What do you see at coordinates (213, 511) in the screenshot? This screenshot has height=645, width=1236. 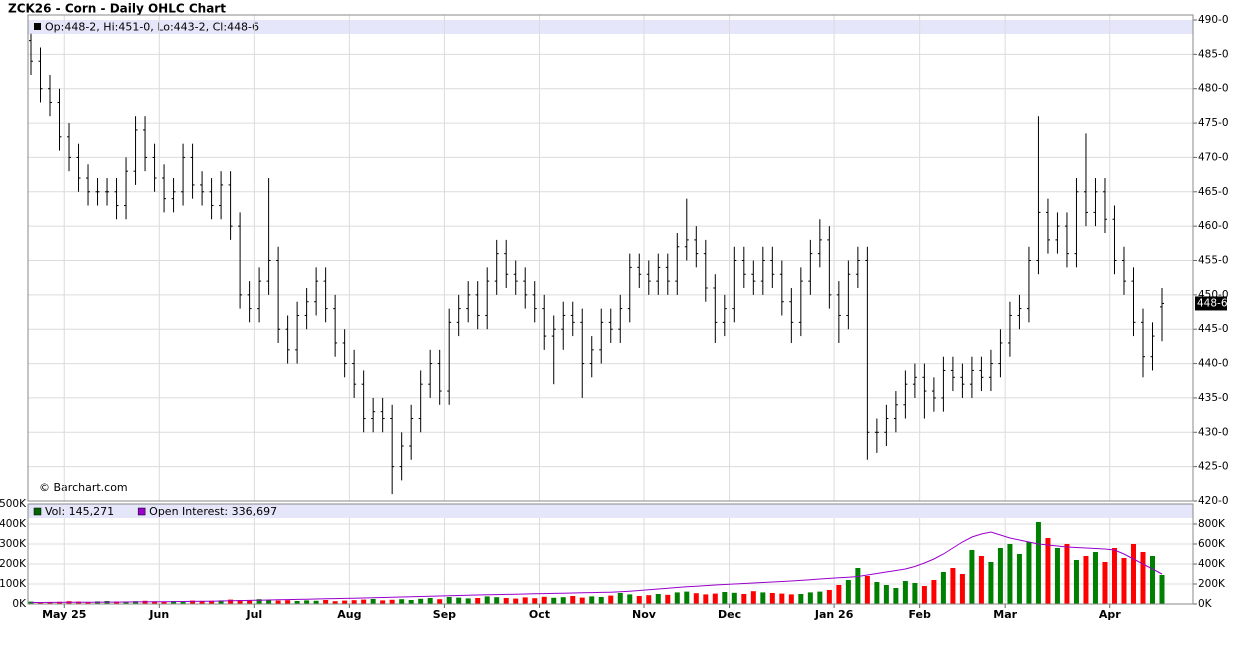 I see `legend-label: Open Interest: 336,697` at bounding box center [213, 511].